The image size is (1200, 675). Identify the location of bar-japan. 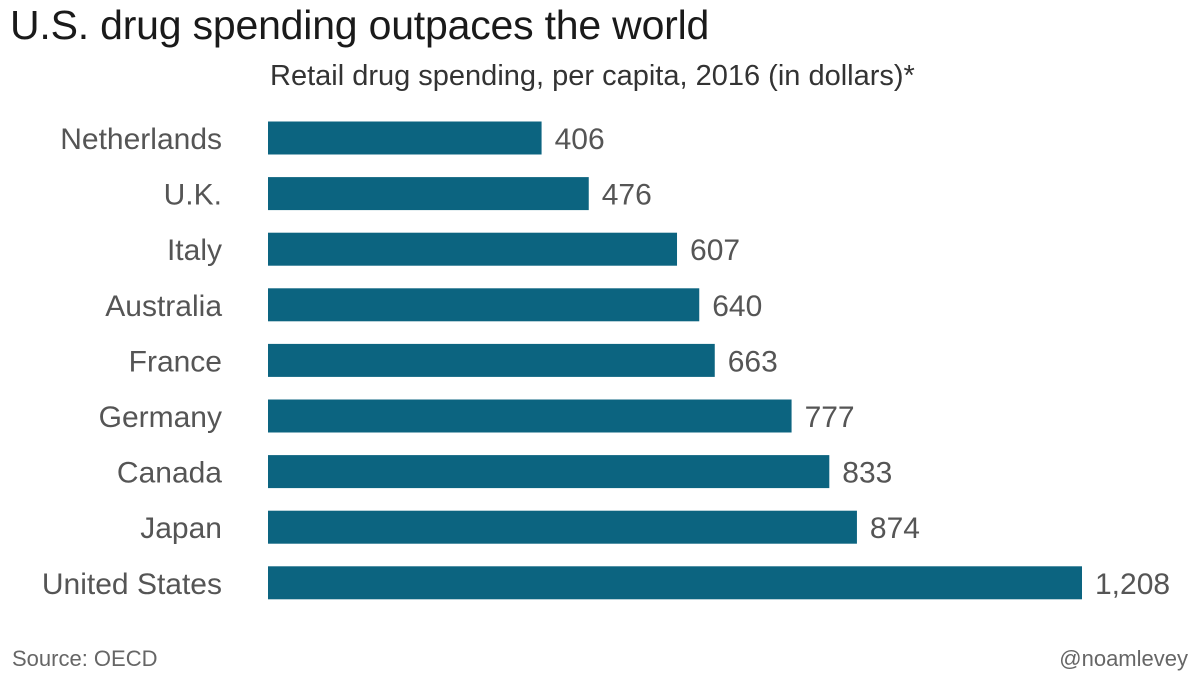
(562, 527).